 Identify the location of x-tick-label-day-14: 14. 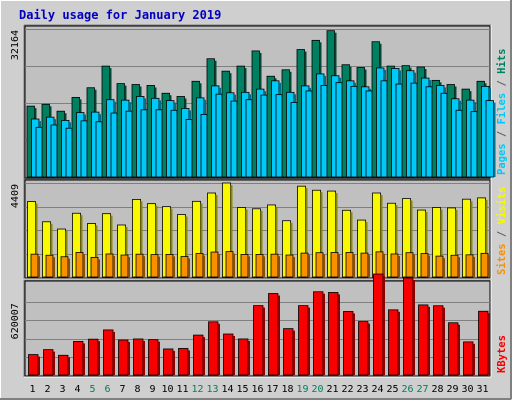
(227, 389).